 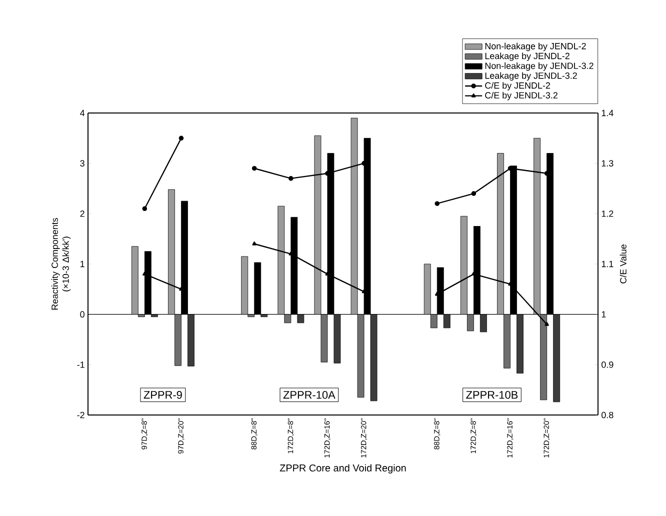 What do you see at coordinates (82, 163) in the screenshot?
I see `y-tick-label: 3` at bounding box center [82, 163].